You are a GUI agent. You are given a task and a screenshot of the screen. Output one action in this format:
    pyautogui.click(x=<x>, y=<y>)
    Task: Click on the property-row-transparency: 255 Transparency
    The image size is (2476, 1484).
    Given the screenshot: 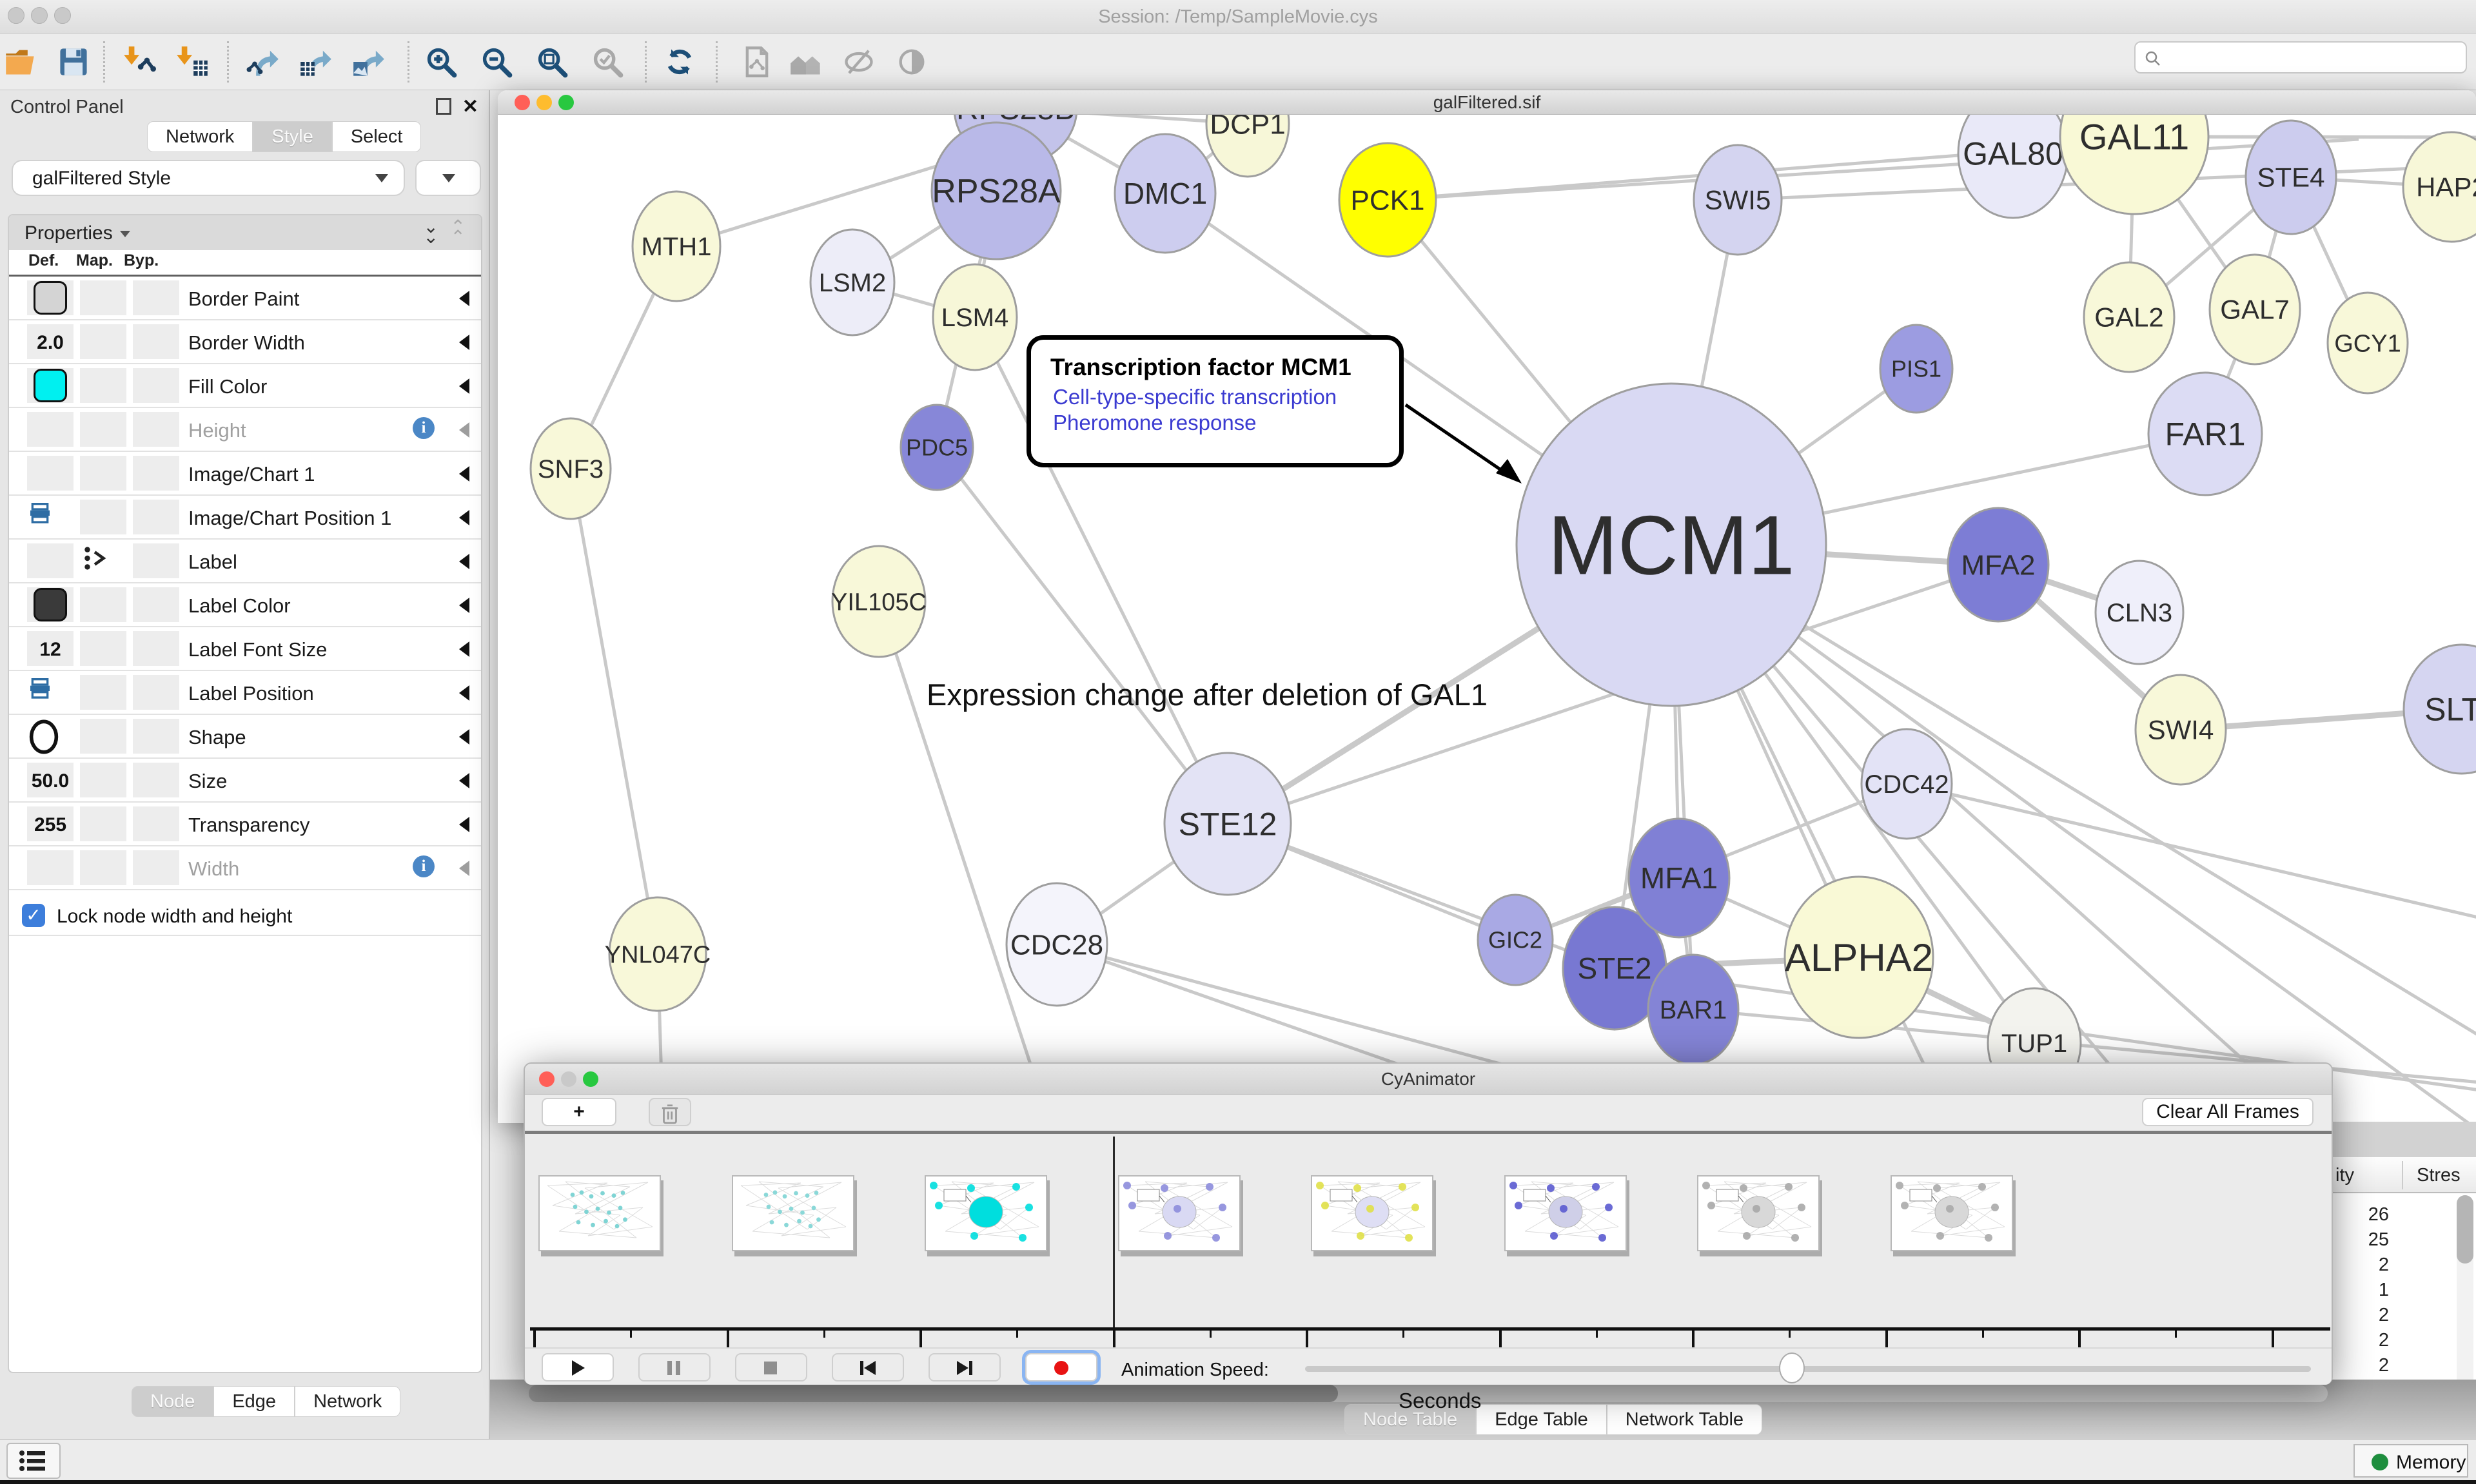 What is the action you would take?
    pyautogui.click(x=245, y=824)
    